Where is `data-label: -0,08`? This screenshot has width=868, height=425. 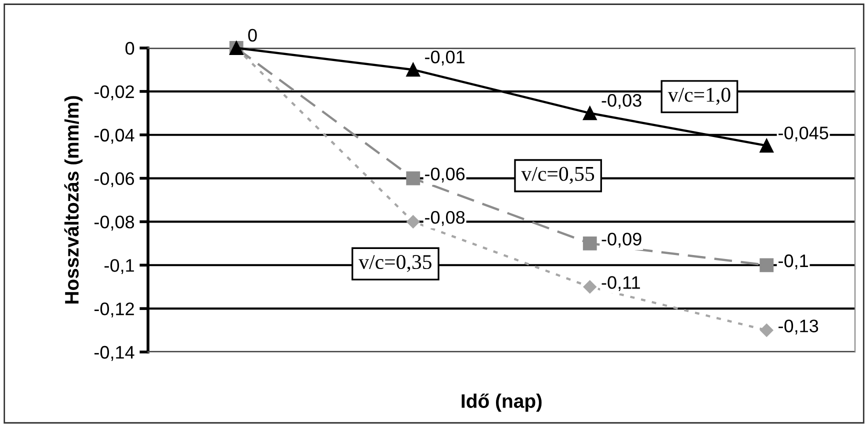 data-label: -0,08 is located at coordinates (445, 218).